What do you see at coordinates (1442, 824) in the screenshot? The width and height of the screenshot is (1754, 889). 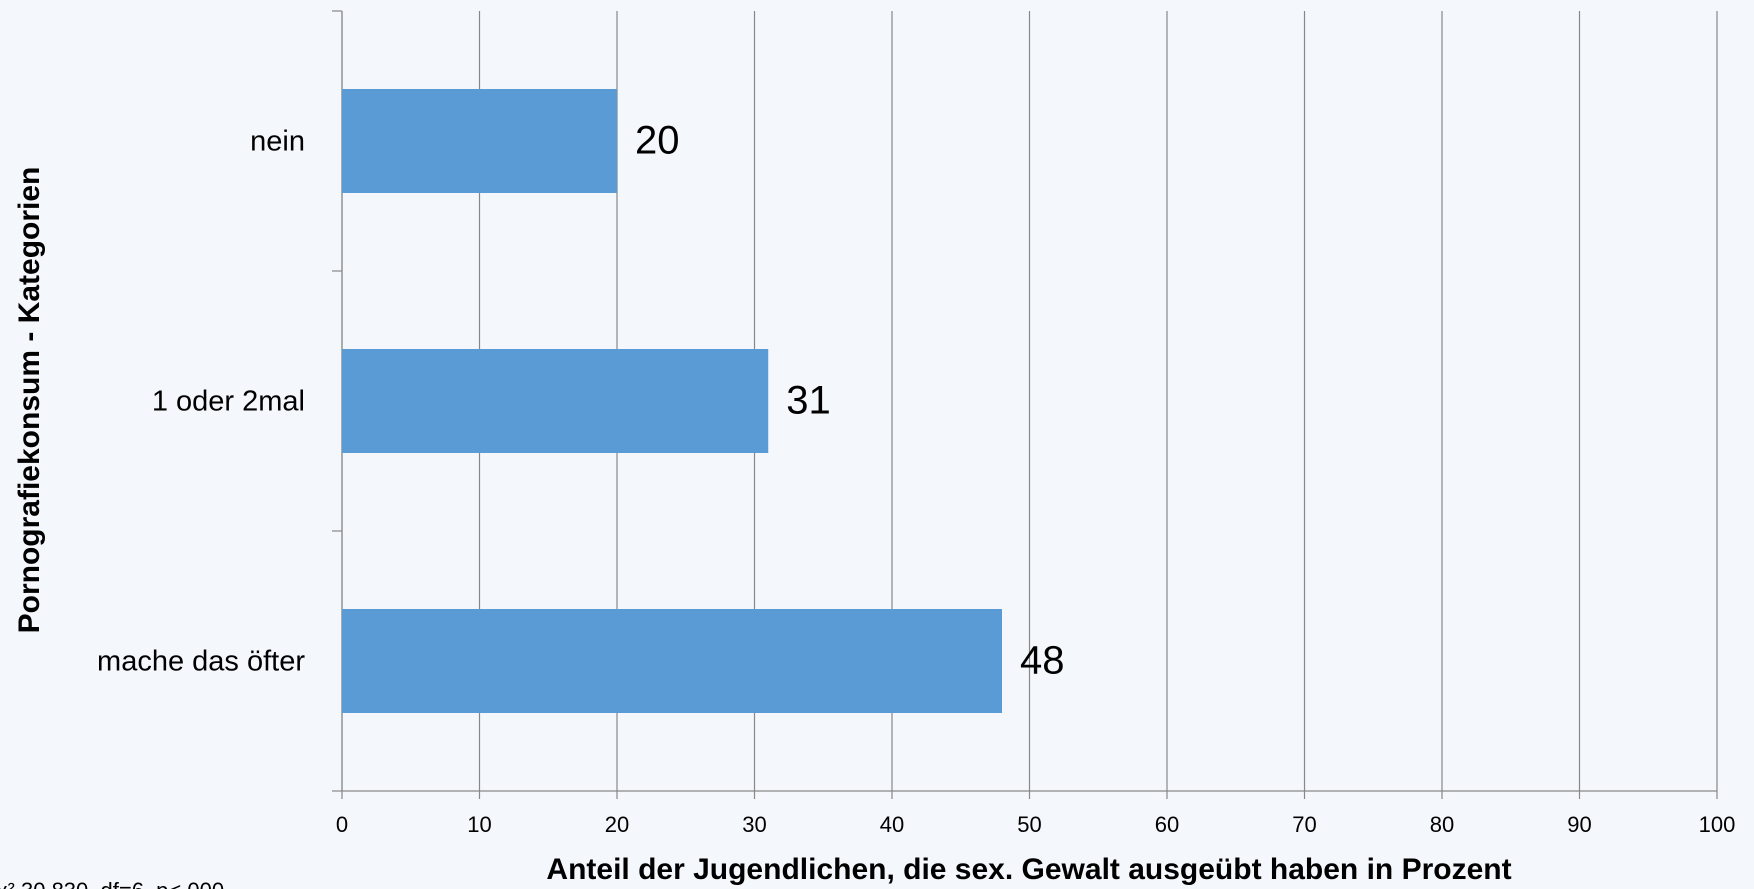 I see `x-tick-label: 80` at bounding box center [1442, 824].